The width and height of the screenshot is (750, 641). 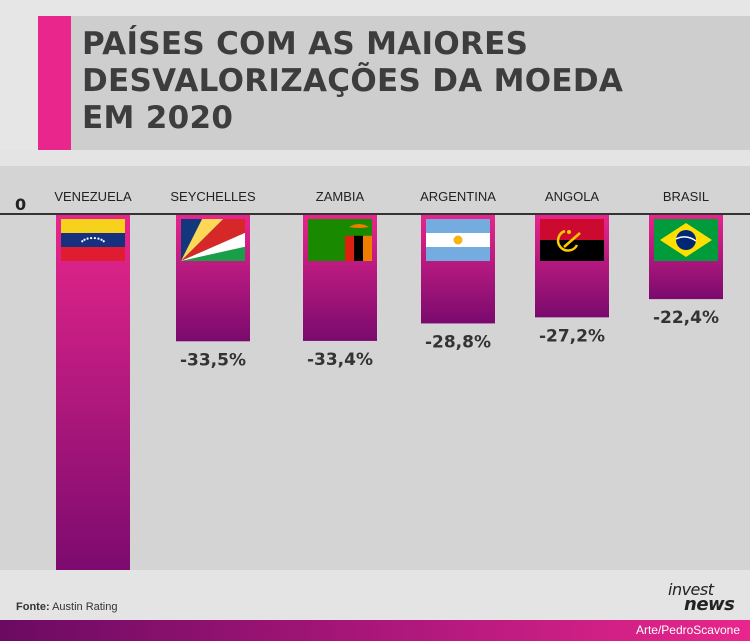 I want to click on value-label-argentina: -28,8%, so click(x=458, y=342).